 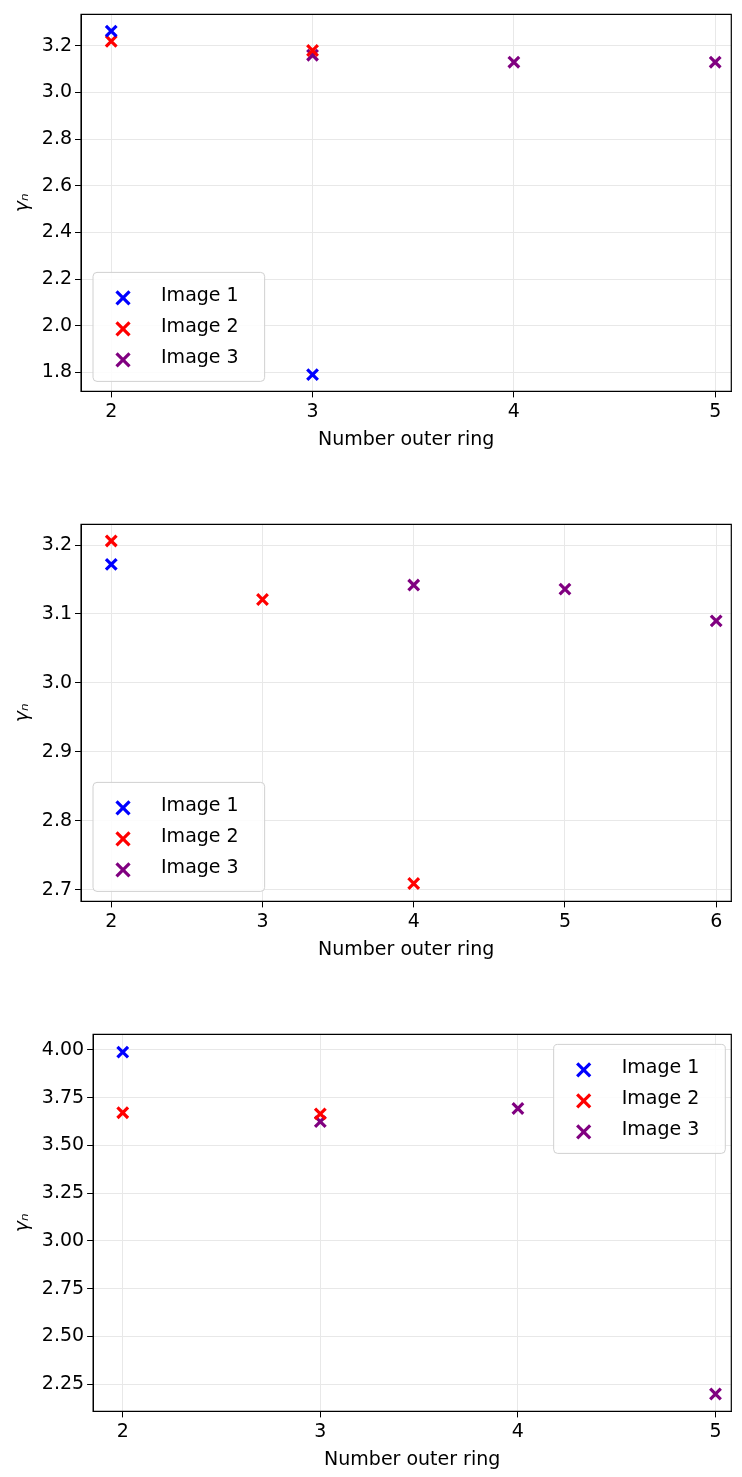 What do you see at coordinates (63, 1143) in the screenshot?
I see `y-tick-label: 3.50` at bounding box center [63, 1143].